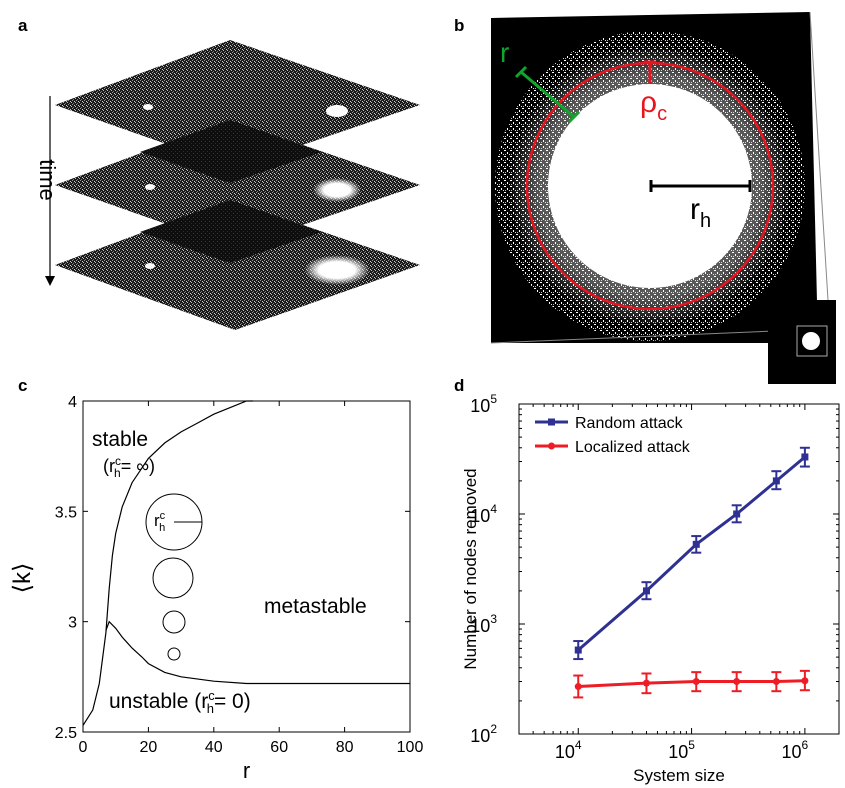  Describe the element at coordinates (23, 25) in the screenshot. I see `panel-label-a: a` at that location.